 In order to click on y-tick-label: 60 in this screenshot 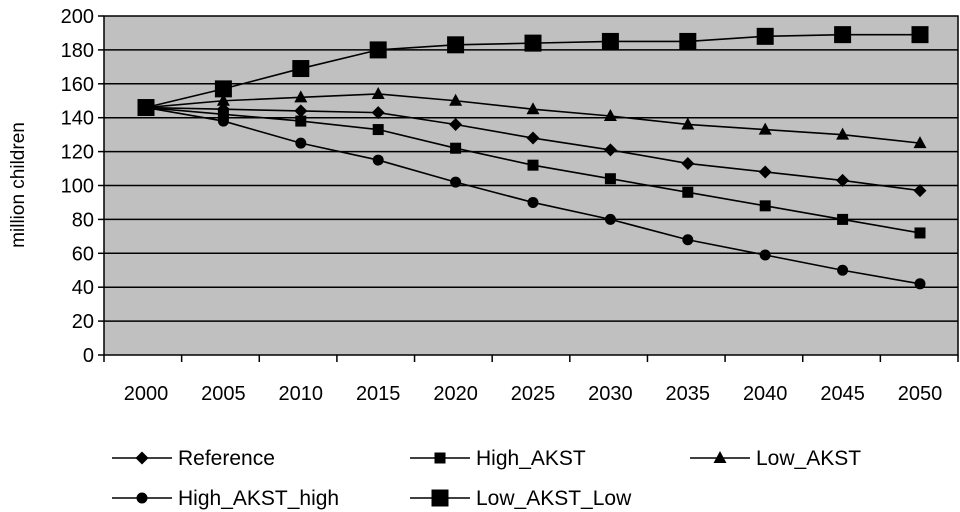, I will do `click(83, 254)`.